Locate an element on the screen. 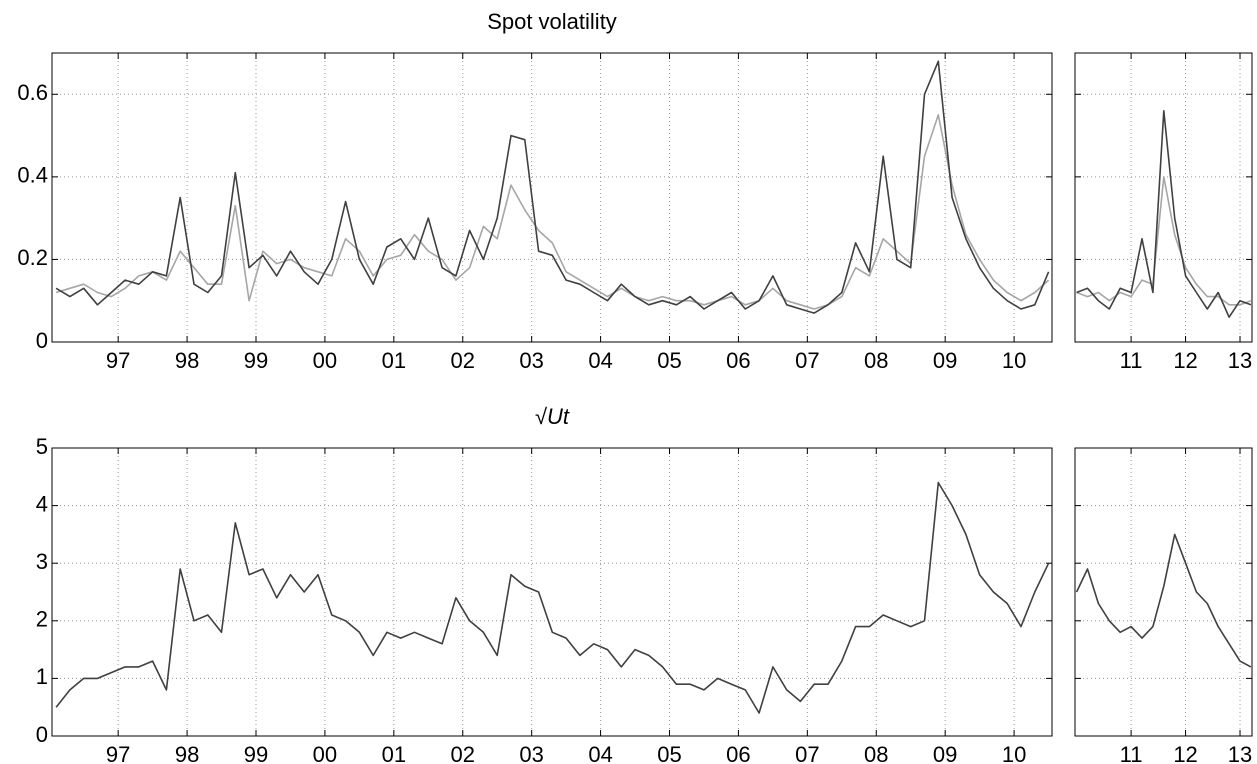 The width and height of the screenshot is (1257, 764). y-tick-label: 1 is located at coordinates (42, 676).